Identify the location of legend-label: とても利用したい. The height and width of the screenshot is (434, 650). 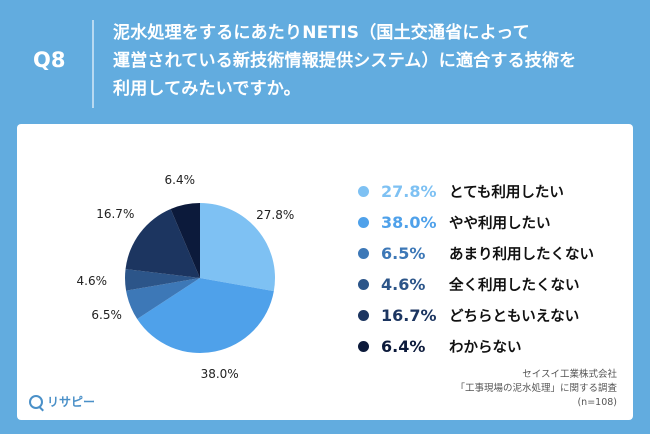
(506, 192).